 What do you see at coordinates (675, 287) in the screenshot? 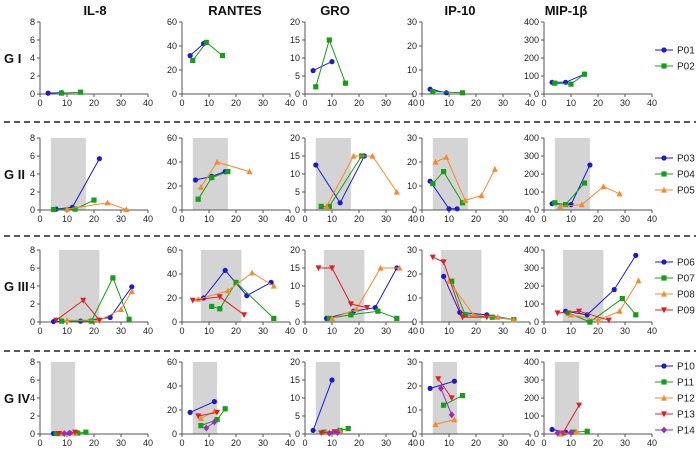
I see `legend: P06 P07 P08 P09` at bounding box center [675, 287].